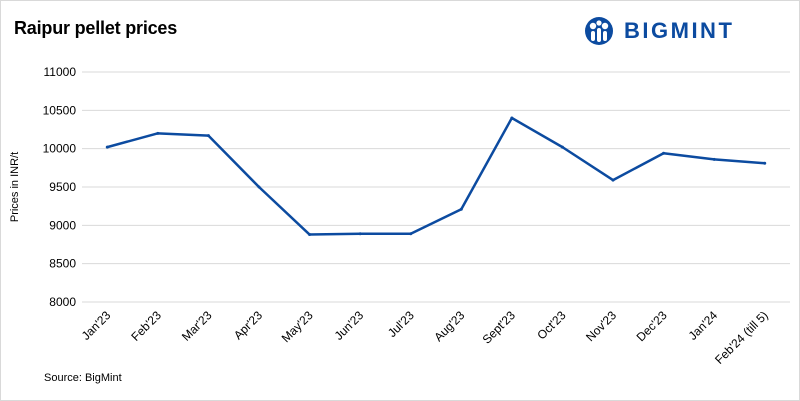 The width and height of the screenshot is (800, 401). Describe the element at coordinates (741, 337) in the screenshot. I see `x-tick-label: Feb'24 (till 5)` at that location.